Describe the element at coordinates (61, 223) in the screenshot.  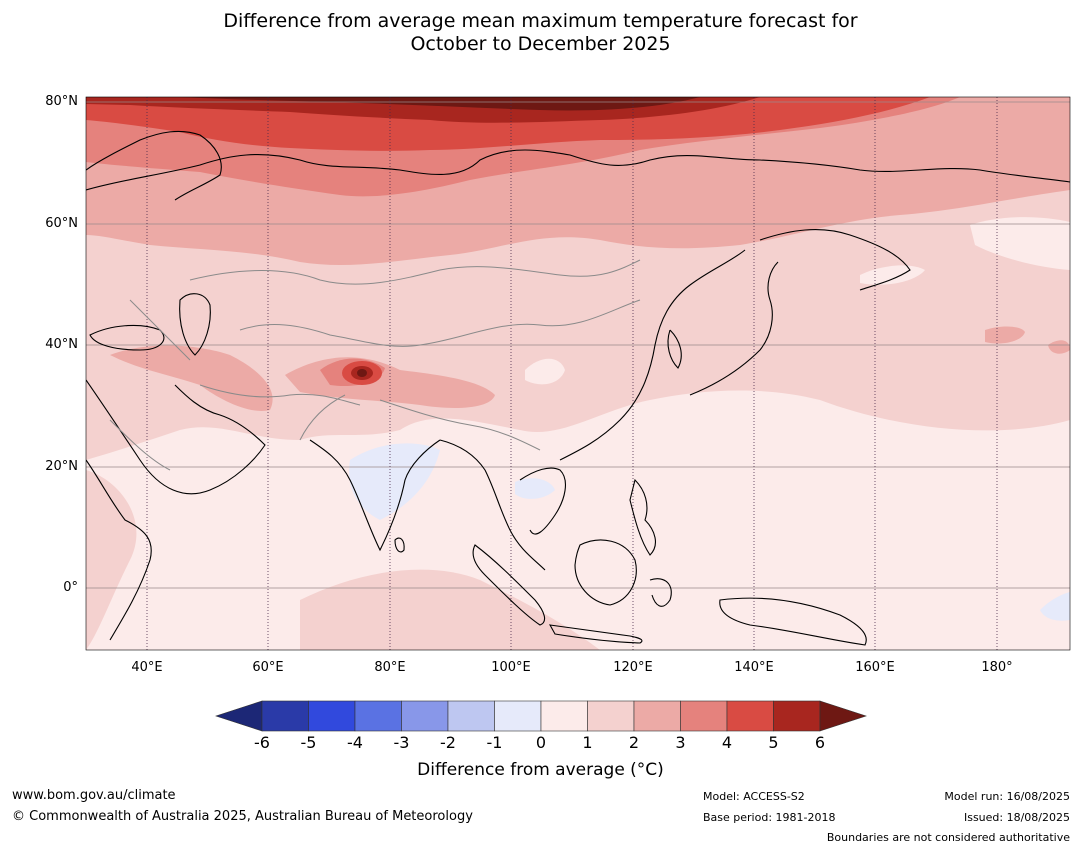
I see `lat-label-60n: 60°N` at that location.